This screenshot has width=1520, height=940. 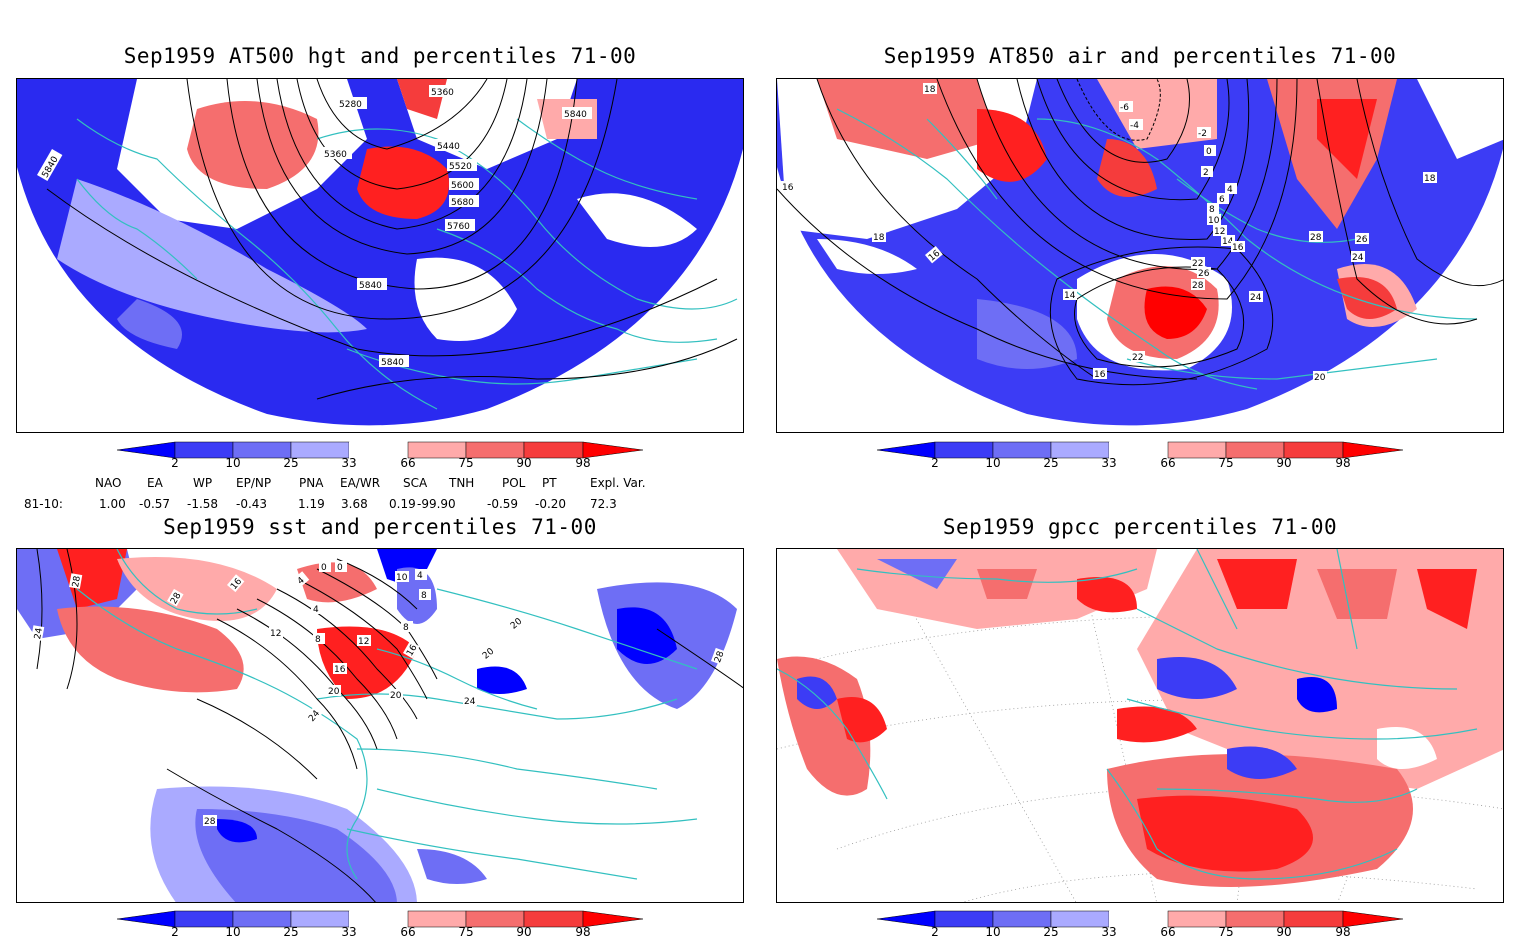 I want to click on idx-row-label: 81-10:, so click(x=43, y=504).